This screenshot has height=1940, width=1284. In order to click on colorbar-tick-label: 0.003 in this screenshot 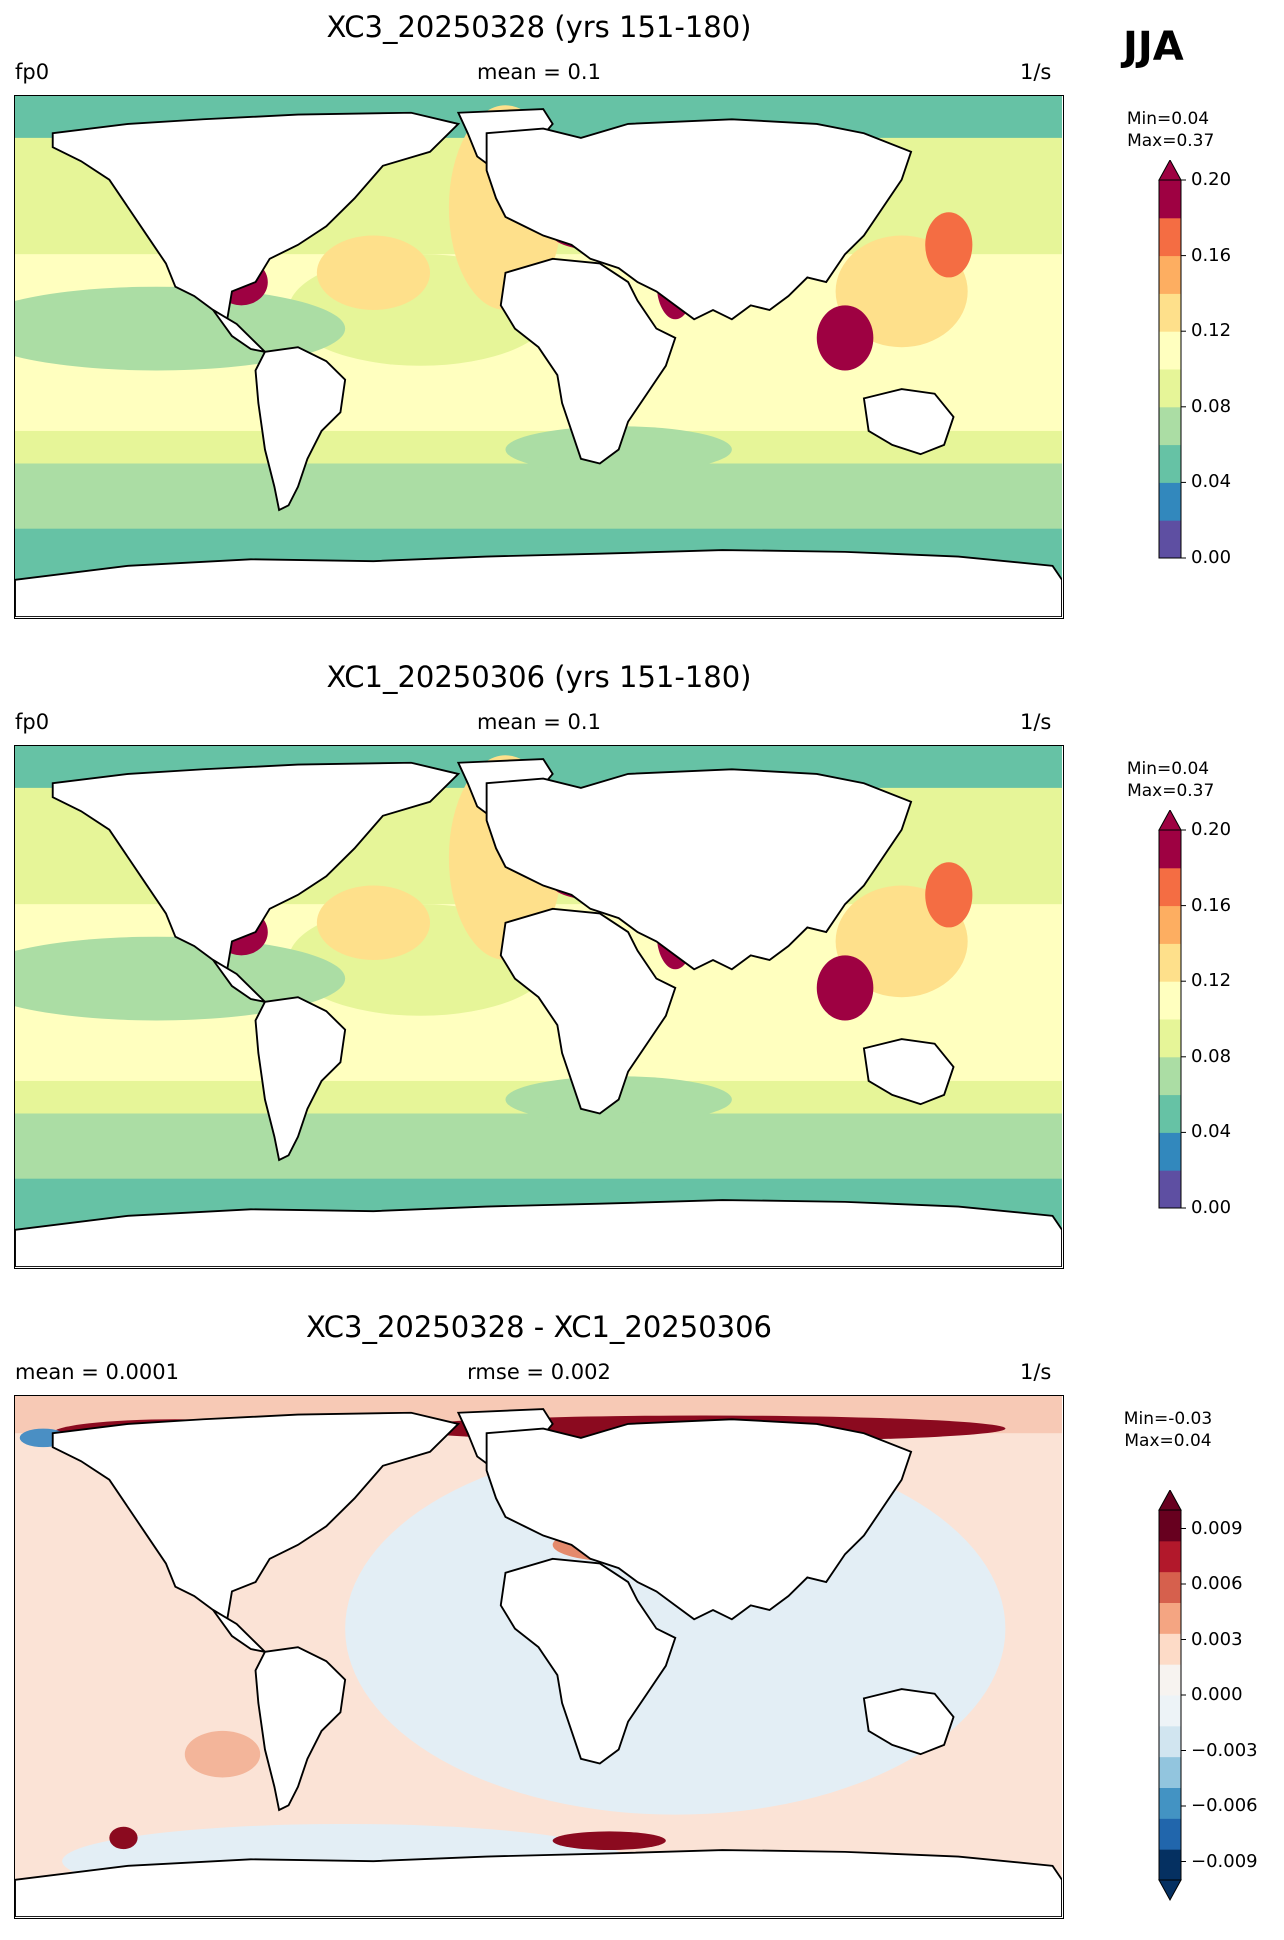, I will do `click(1217, 1639)`.